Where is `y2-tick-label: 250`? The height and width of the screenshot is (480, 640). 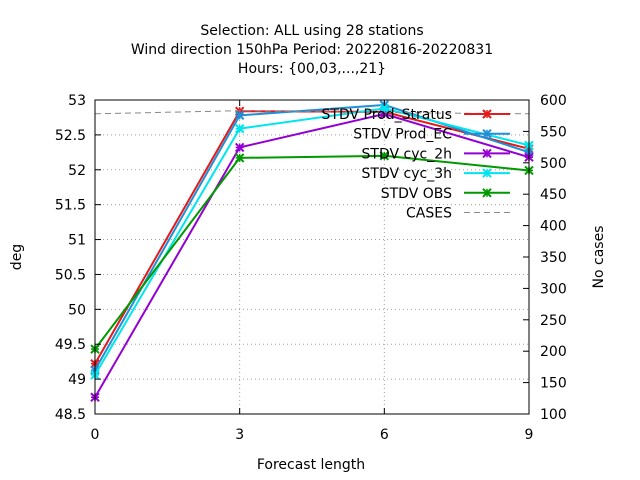 y2-tick-label: 250 is located at coordinates (553, 321).